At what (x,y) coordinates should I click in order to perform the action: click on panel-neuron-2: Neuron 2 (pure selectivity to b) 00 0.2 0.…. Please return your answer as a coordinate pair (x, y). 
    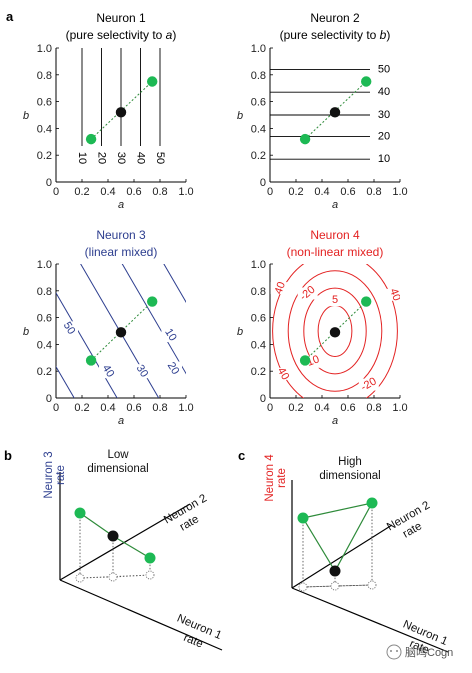
    Looking at the image, I should click on (322, 111).